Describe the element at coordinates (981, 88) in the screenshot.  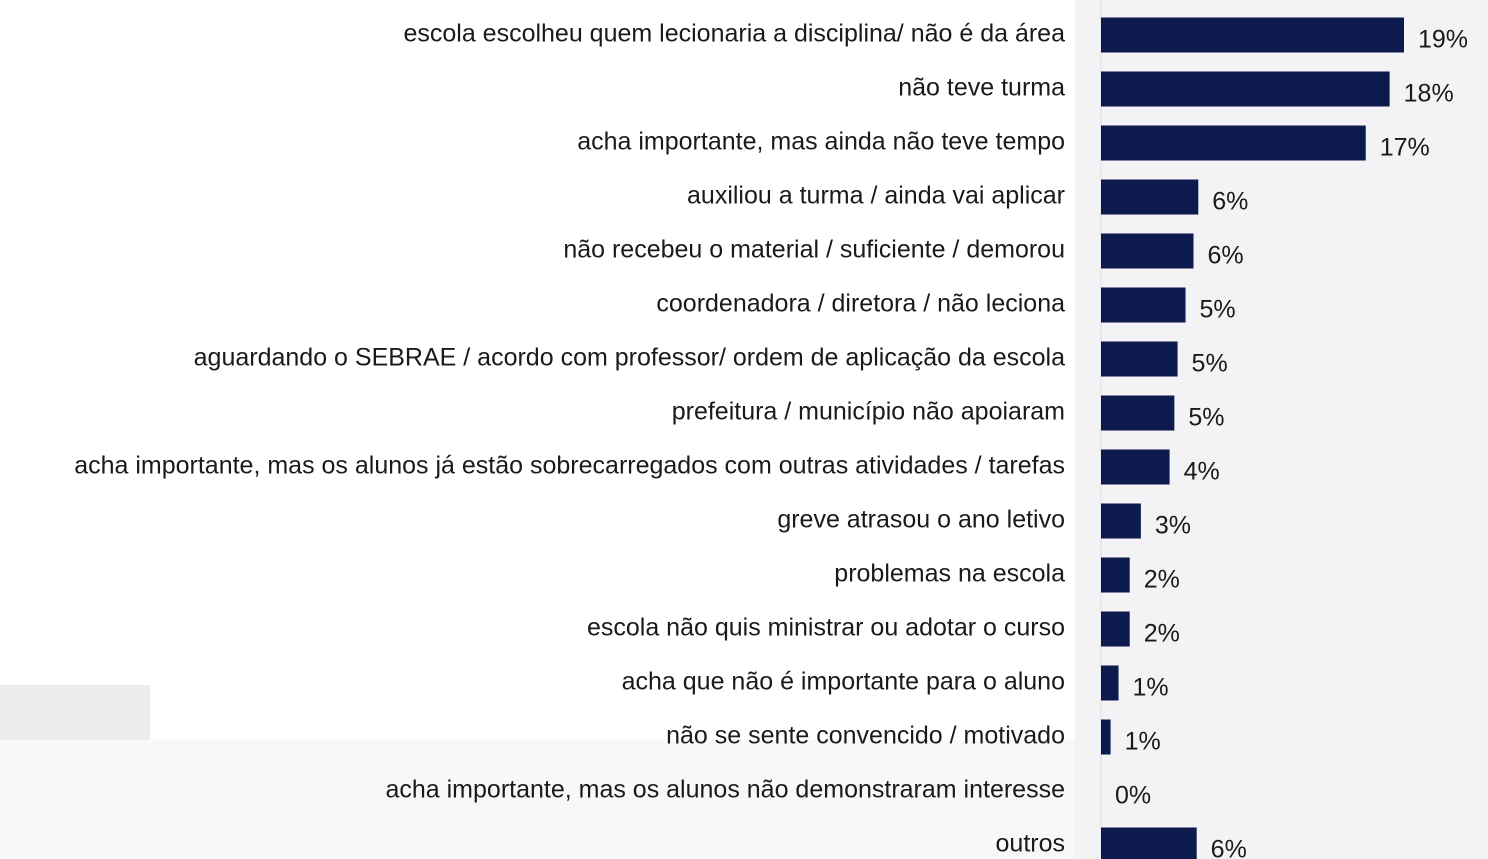
I see `category-label: não teve turma` at that location.